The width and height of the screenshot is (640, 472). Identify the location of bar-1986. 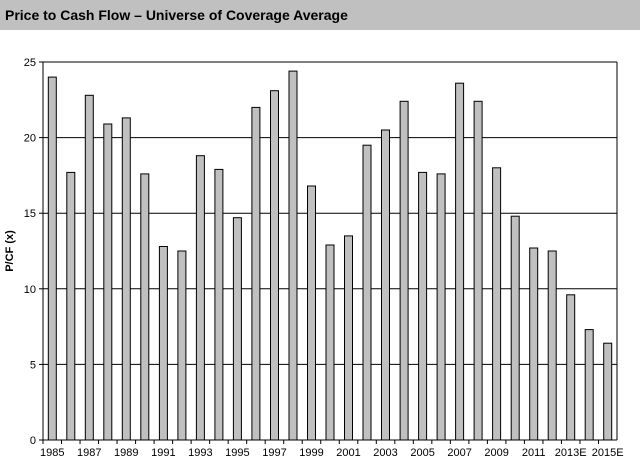
(71, 306).